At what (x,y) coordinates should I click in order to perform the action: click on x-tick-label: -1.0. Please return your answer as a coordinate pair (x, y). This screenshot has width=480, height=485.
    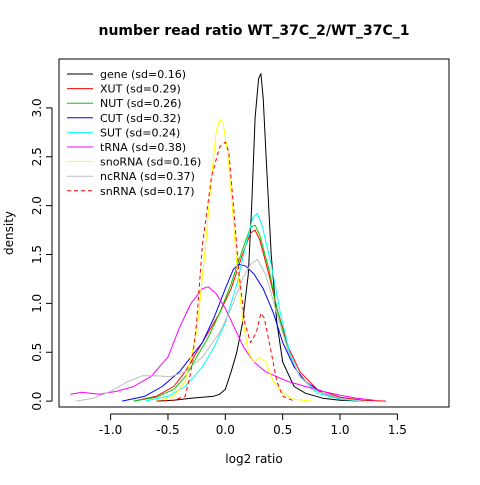
    Looking at the image, I should click on (110, 430).